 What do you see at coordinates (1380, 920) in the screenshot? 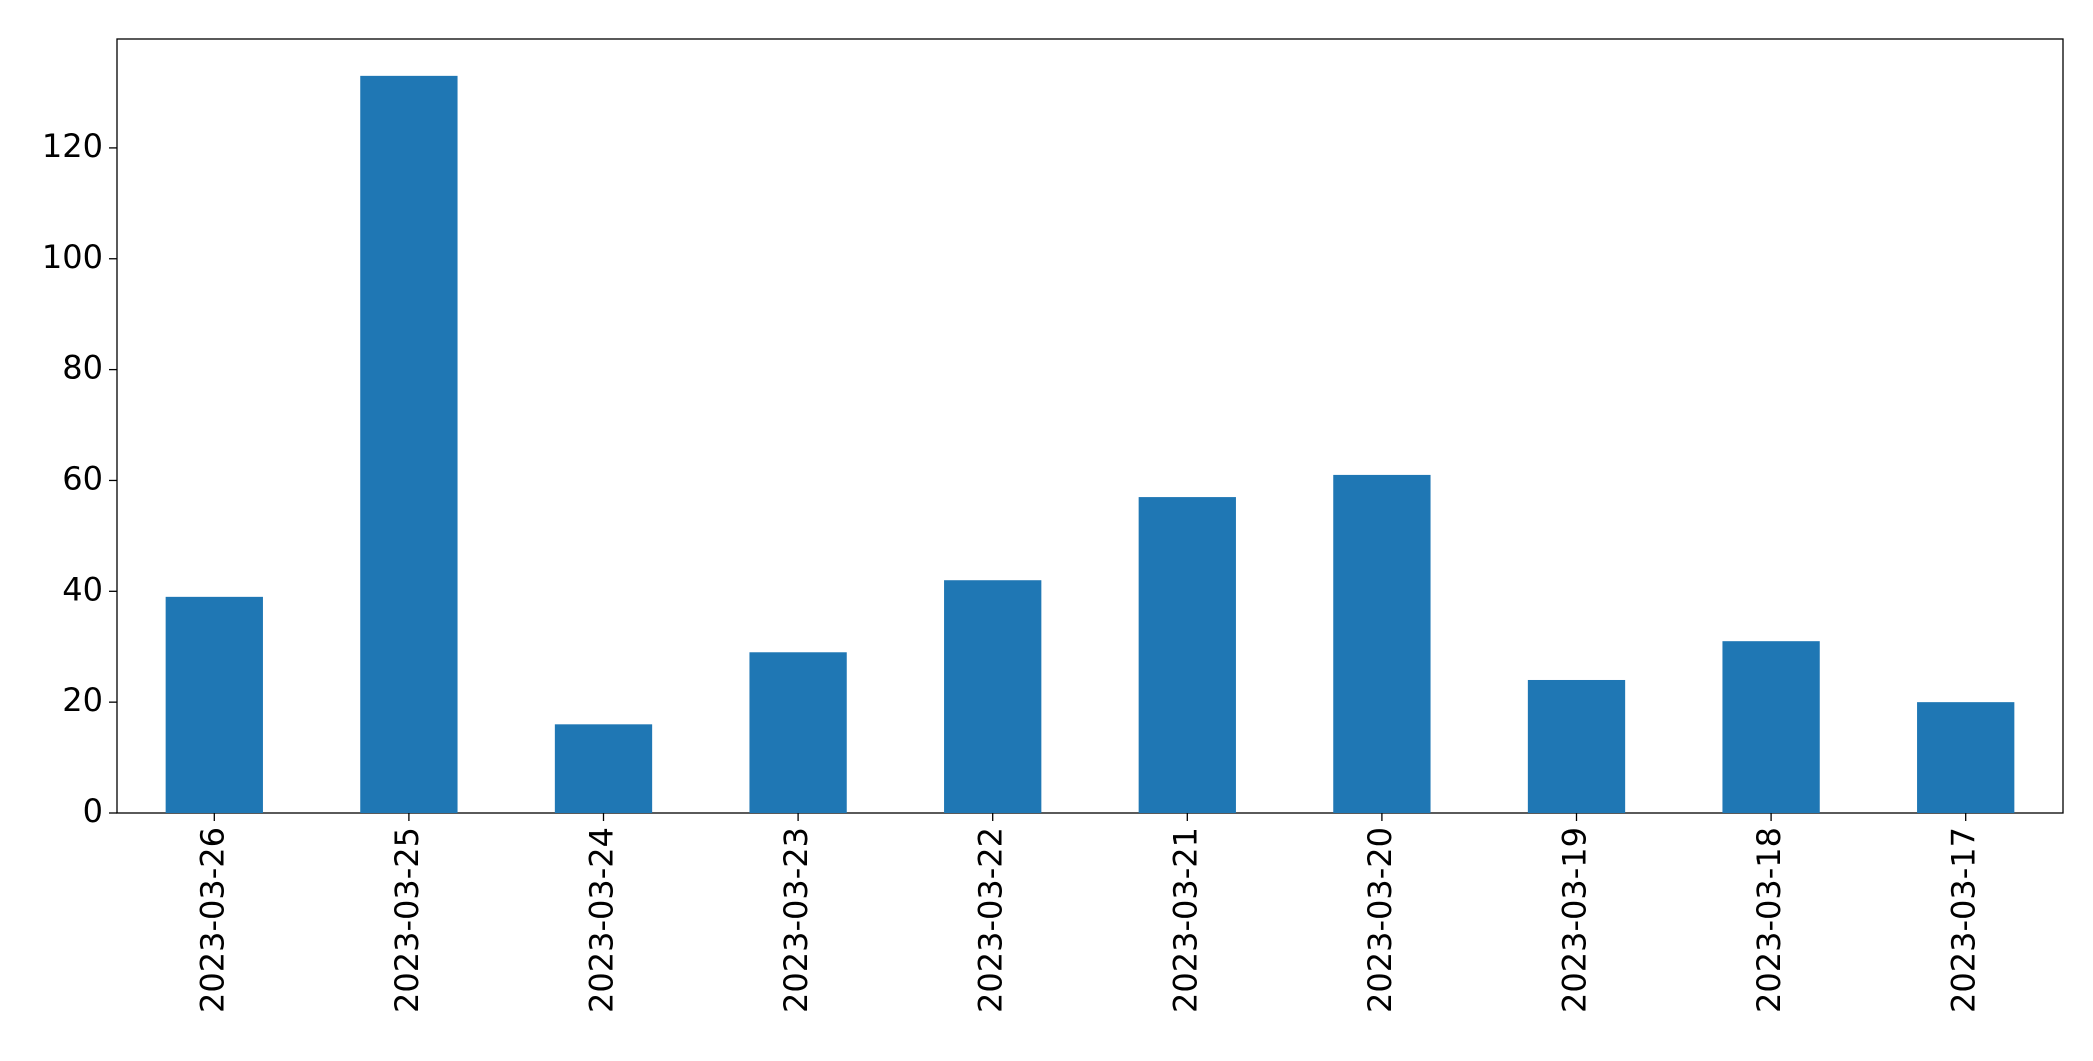
I see `x-tick-label: 2023-03-20` at bounding box center [1380, 920].